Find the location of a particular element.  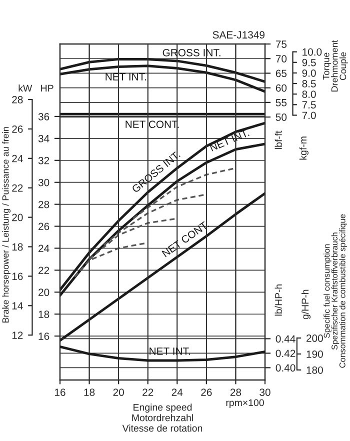

y2-tick-label: 7.0 is located at coordinates (309, 116).